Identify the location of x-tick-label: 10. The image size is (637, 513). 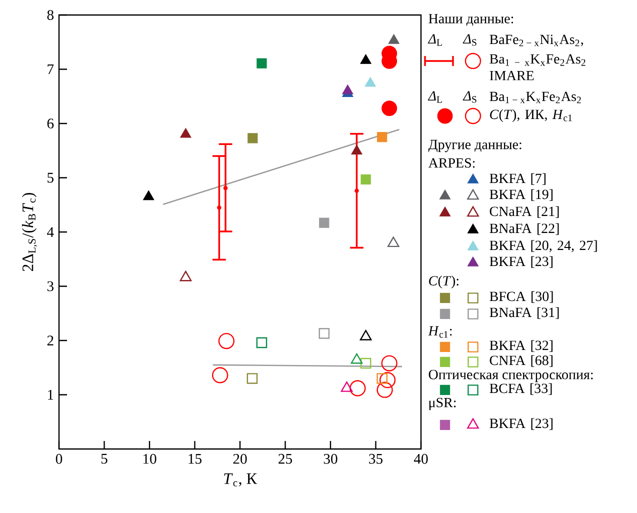
(149, 459).